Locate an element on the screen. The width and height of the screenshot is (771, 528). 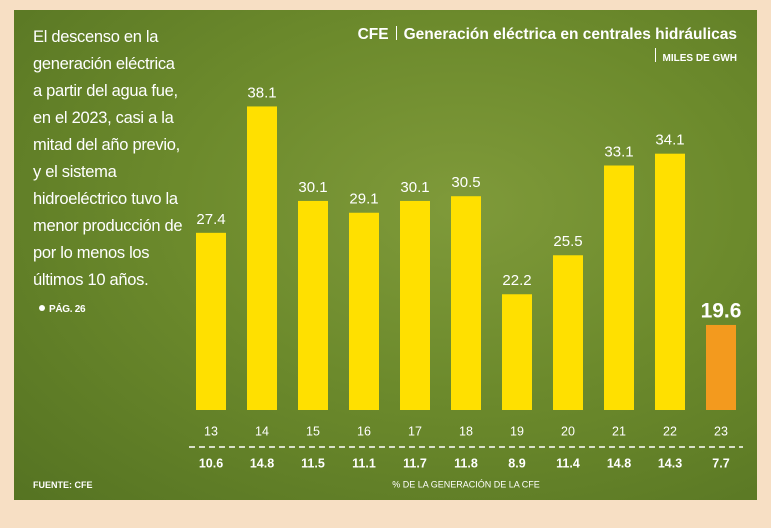
share-label: 11.7 is located at coordinates (415, 463).